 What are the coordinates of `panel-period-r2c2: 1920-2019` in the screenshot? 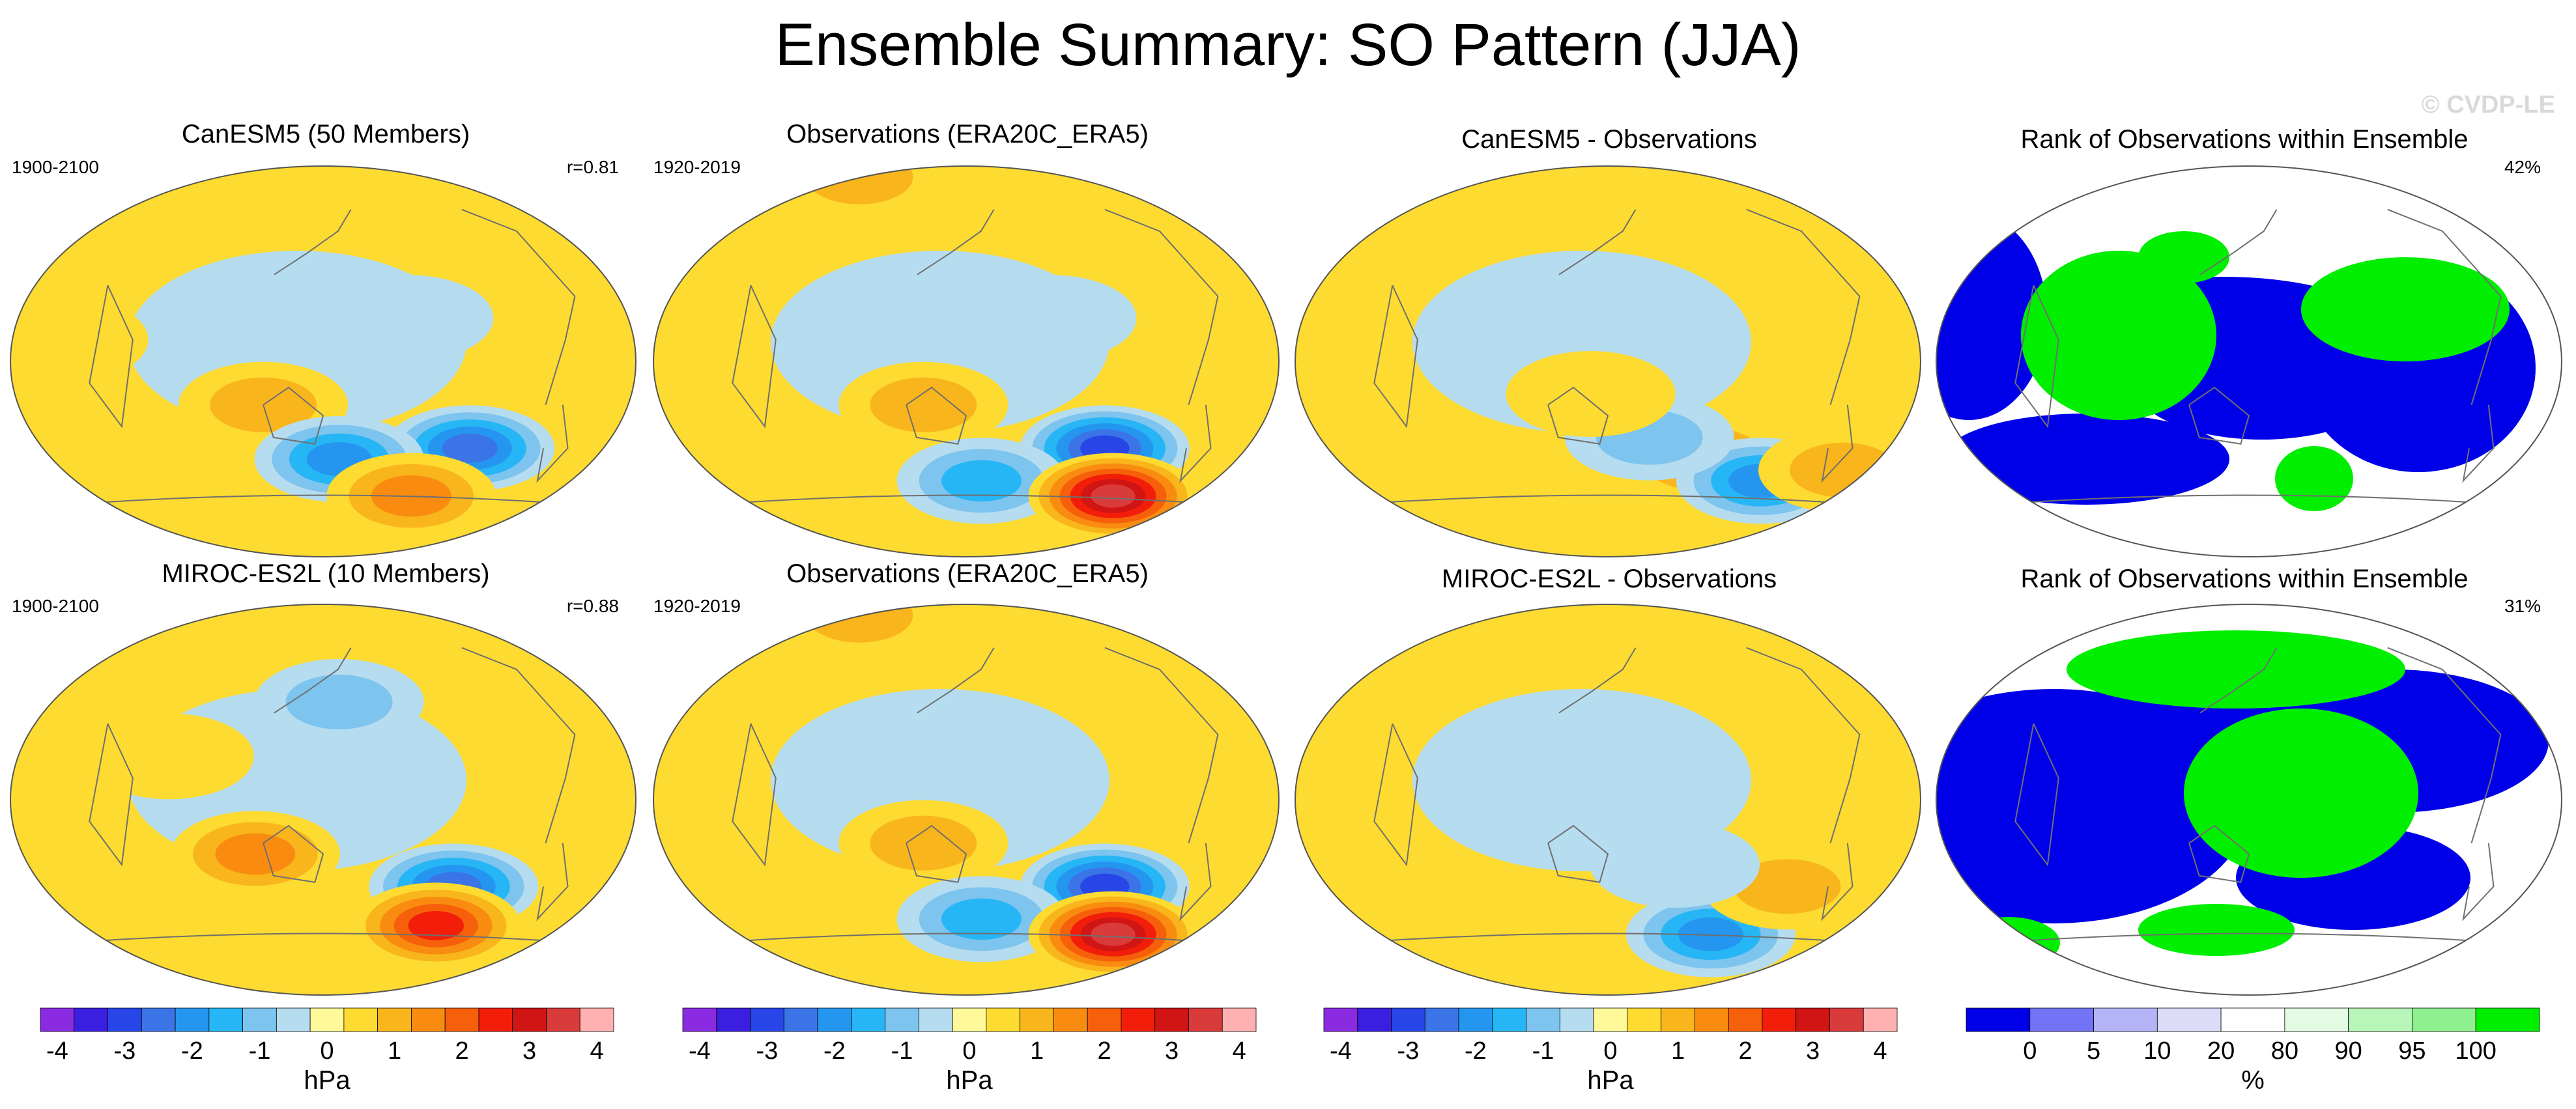 It's located at (697, 606).